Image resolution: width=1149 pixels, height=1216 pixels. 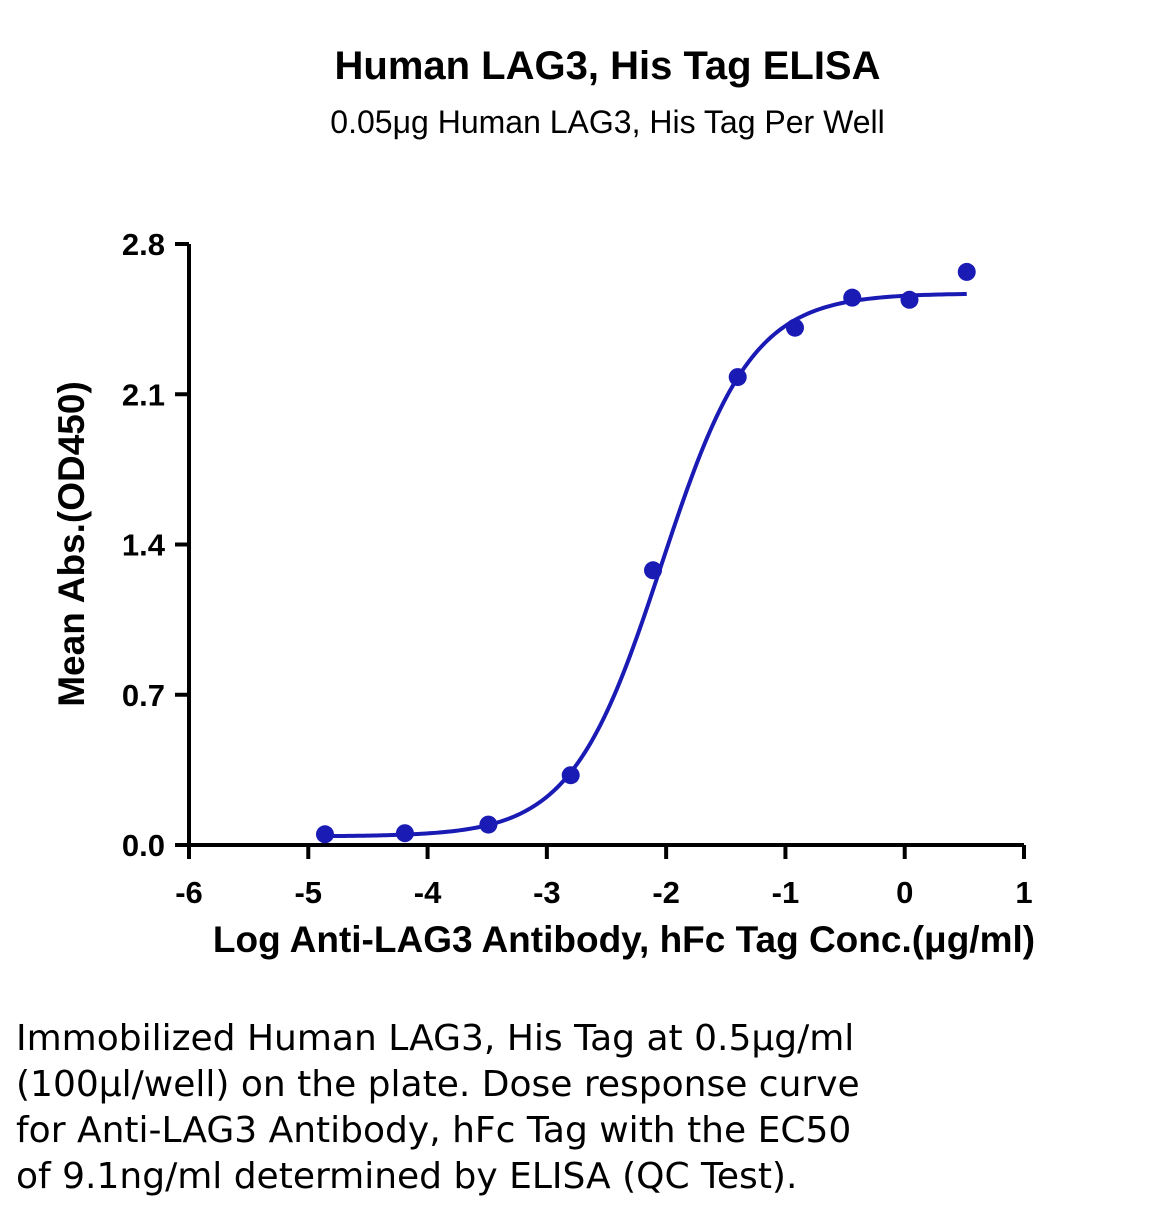 I want to click on chart-subtitle: 0.05μg Human LAG3, His Tag Per Well, so click(x=607, y=122).